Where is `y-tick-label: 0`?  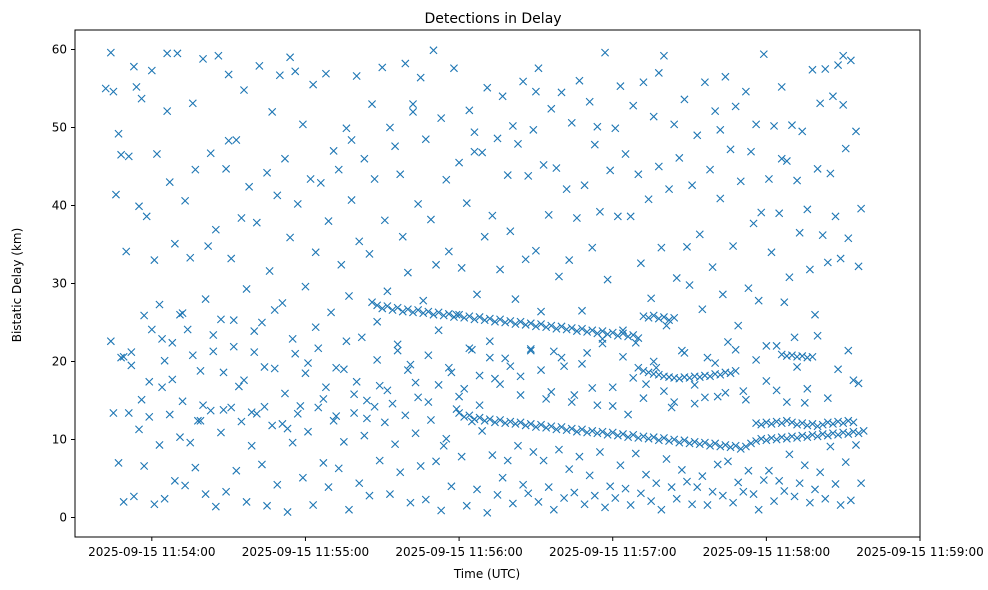 y-tick-label: 0 is located at coordinates (63, 518).